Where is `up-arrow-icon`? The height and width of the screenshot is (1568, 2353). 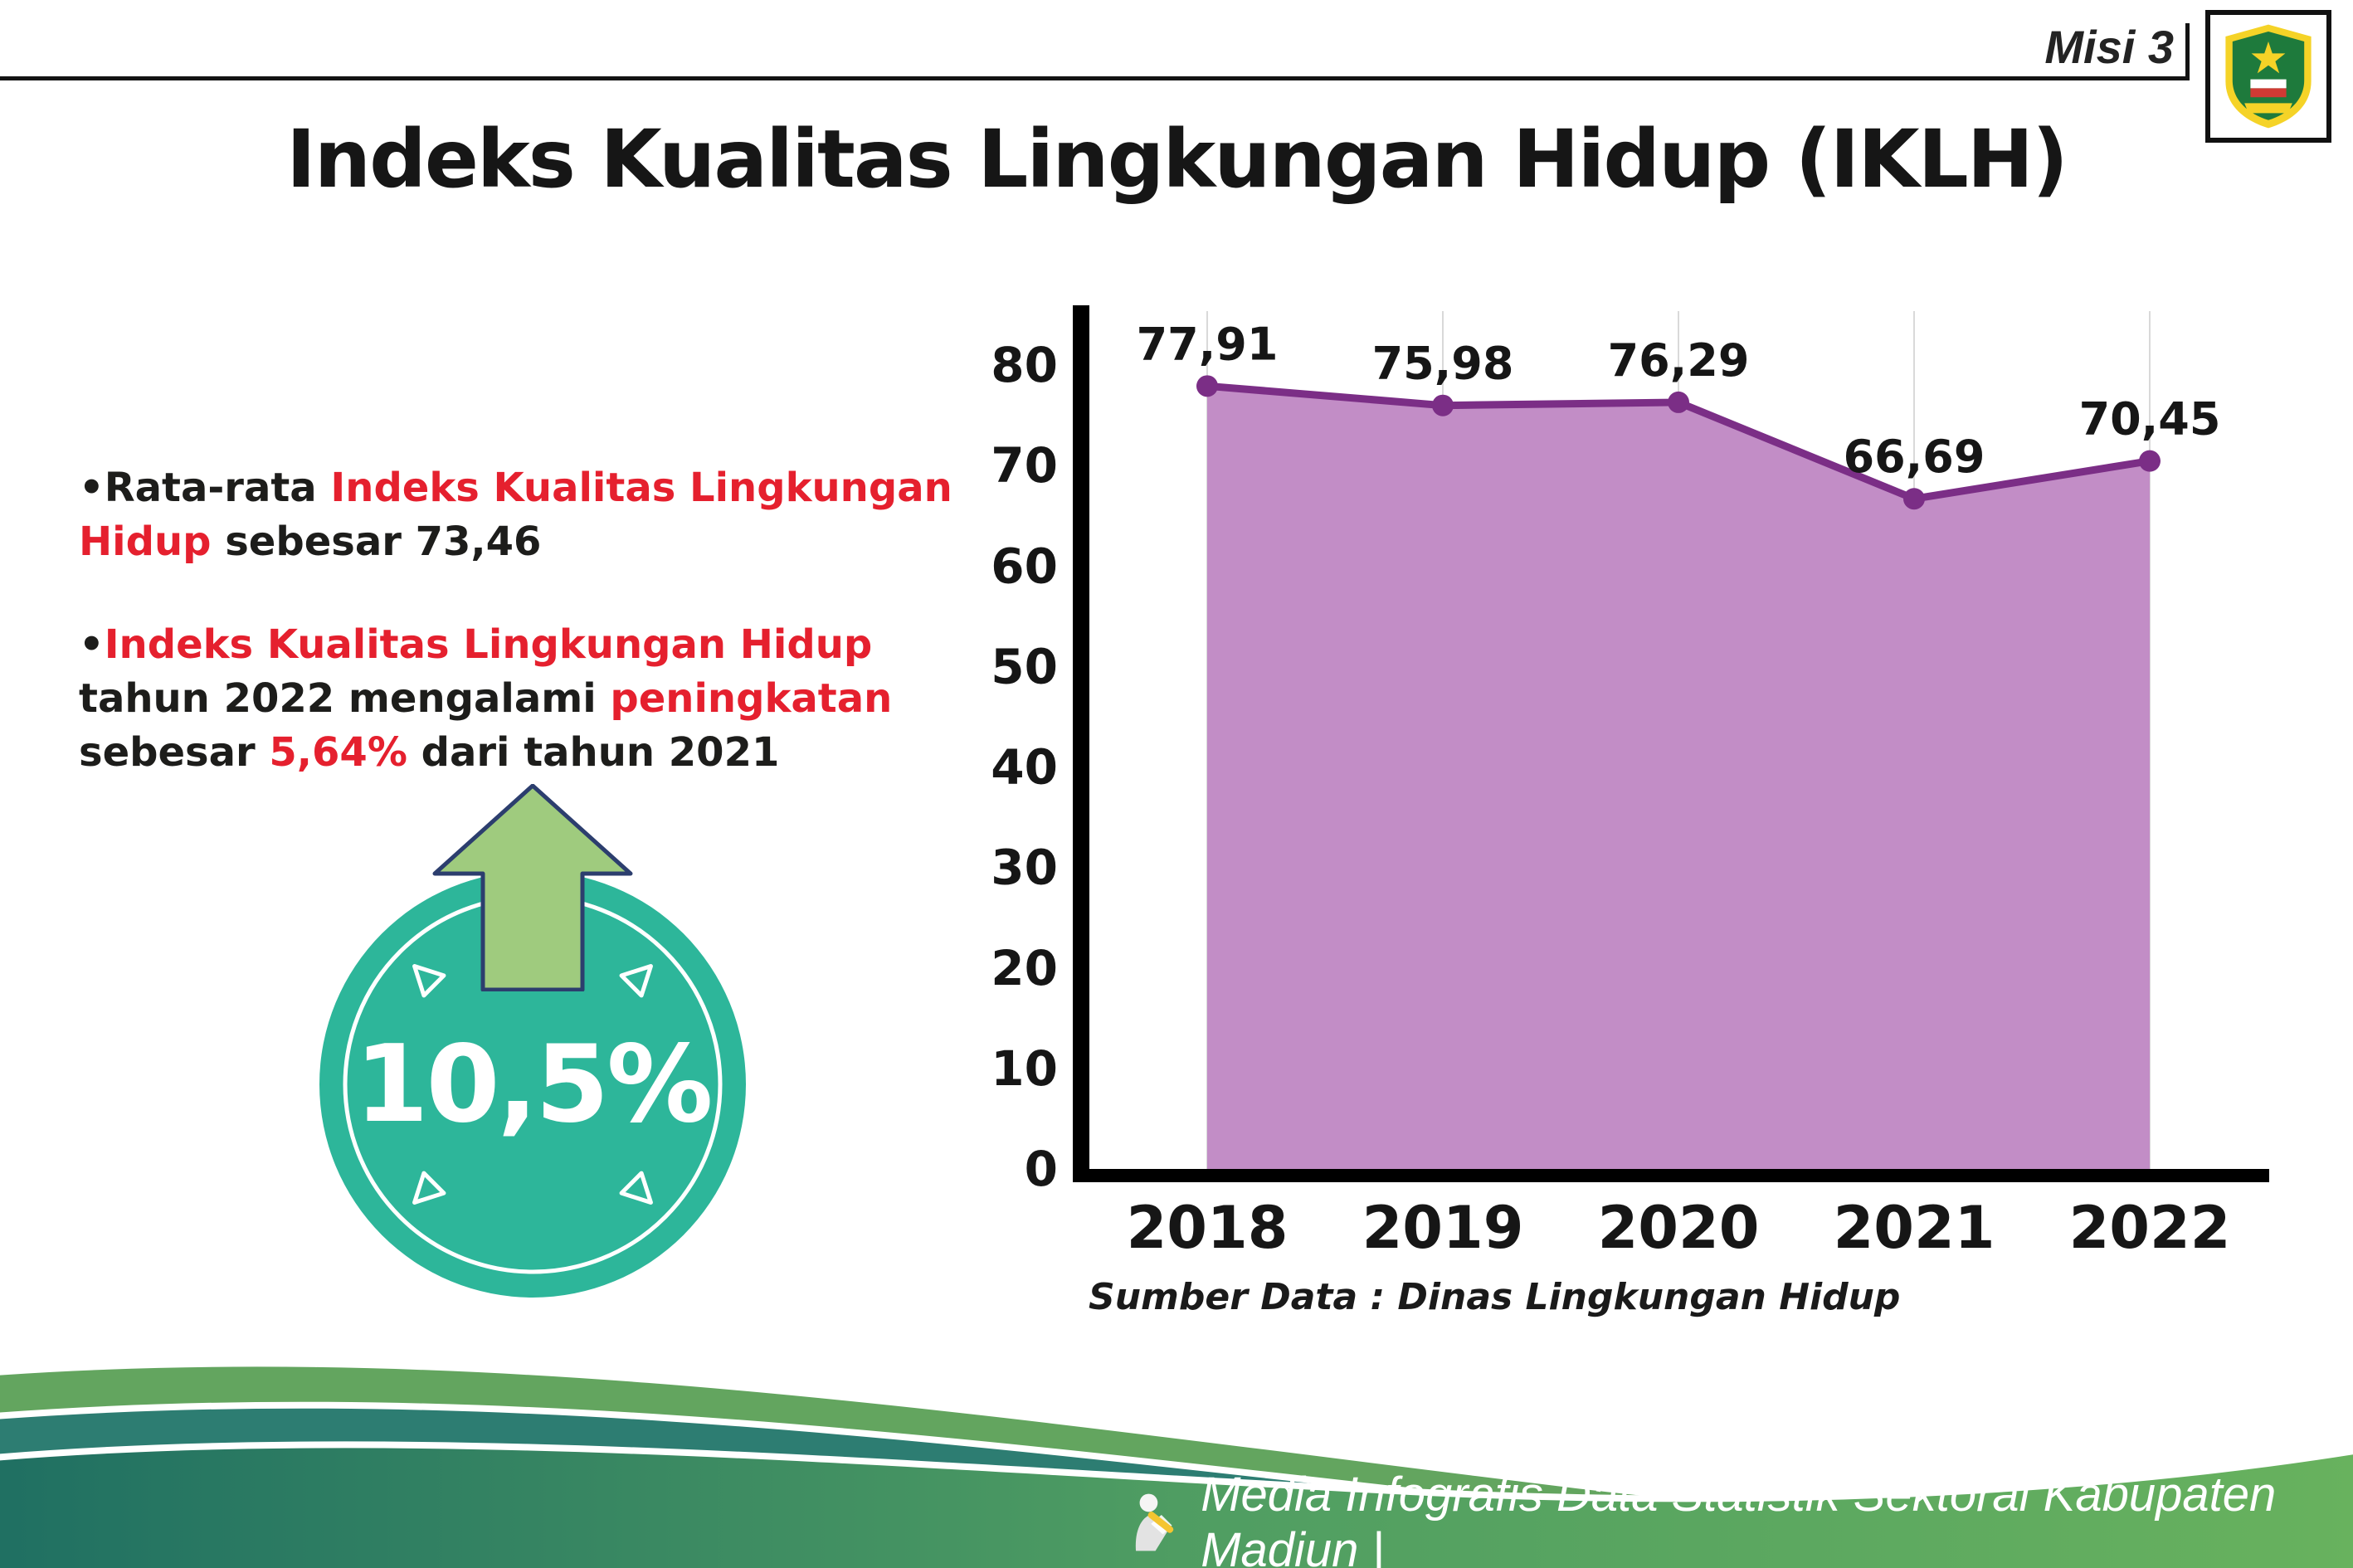 up-arrow-icon is located at coordinates (532, 887).